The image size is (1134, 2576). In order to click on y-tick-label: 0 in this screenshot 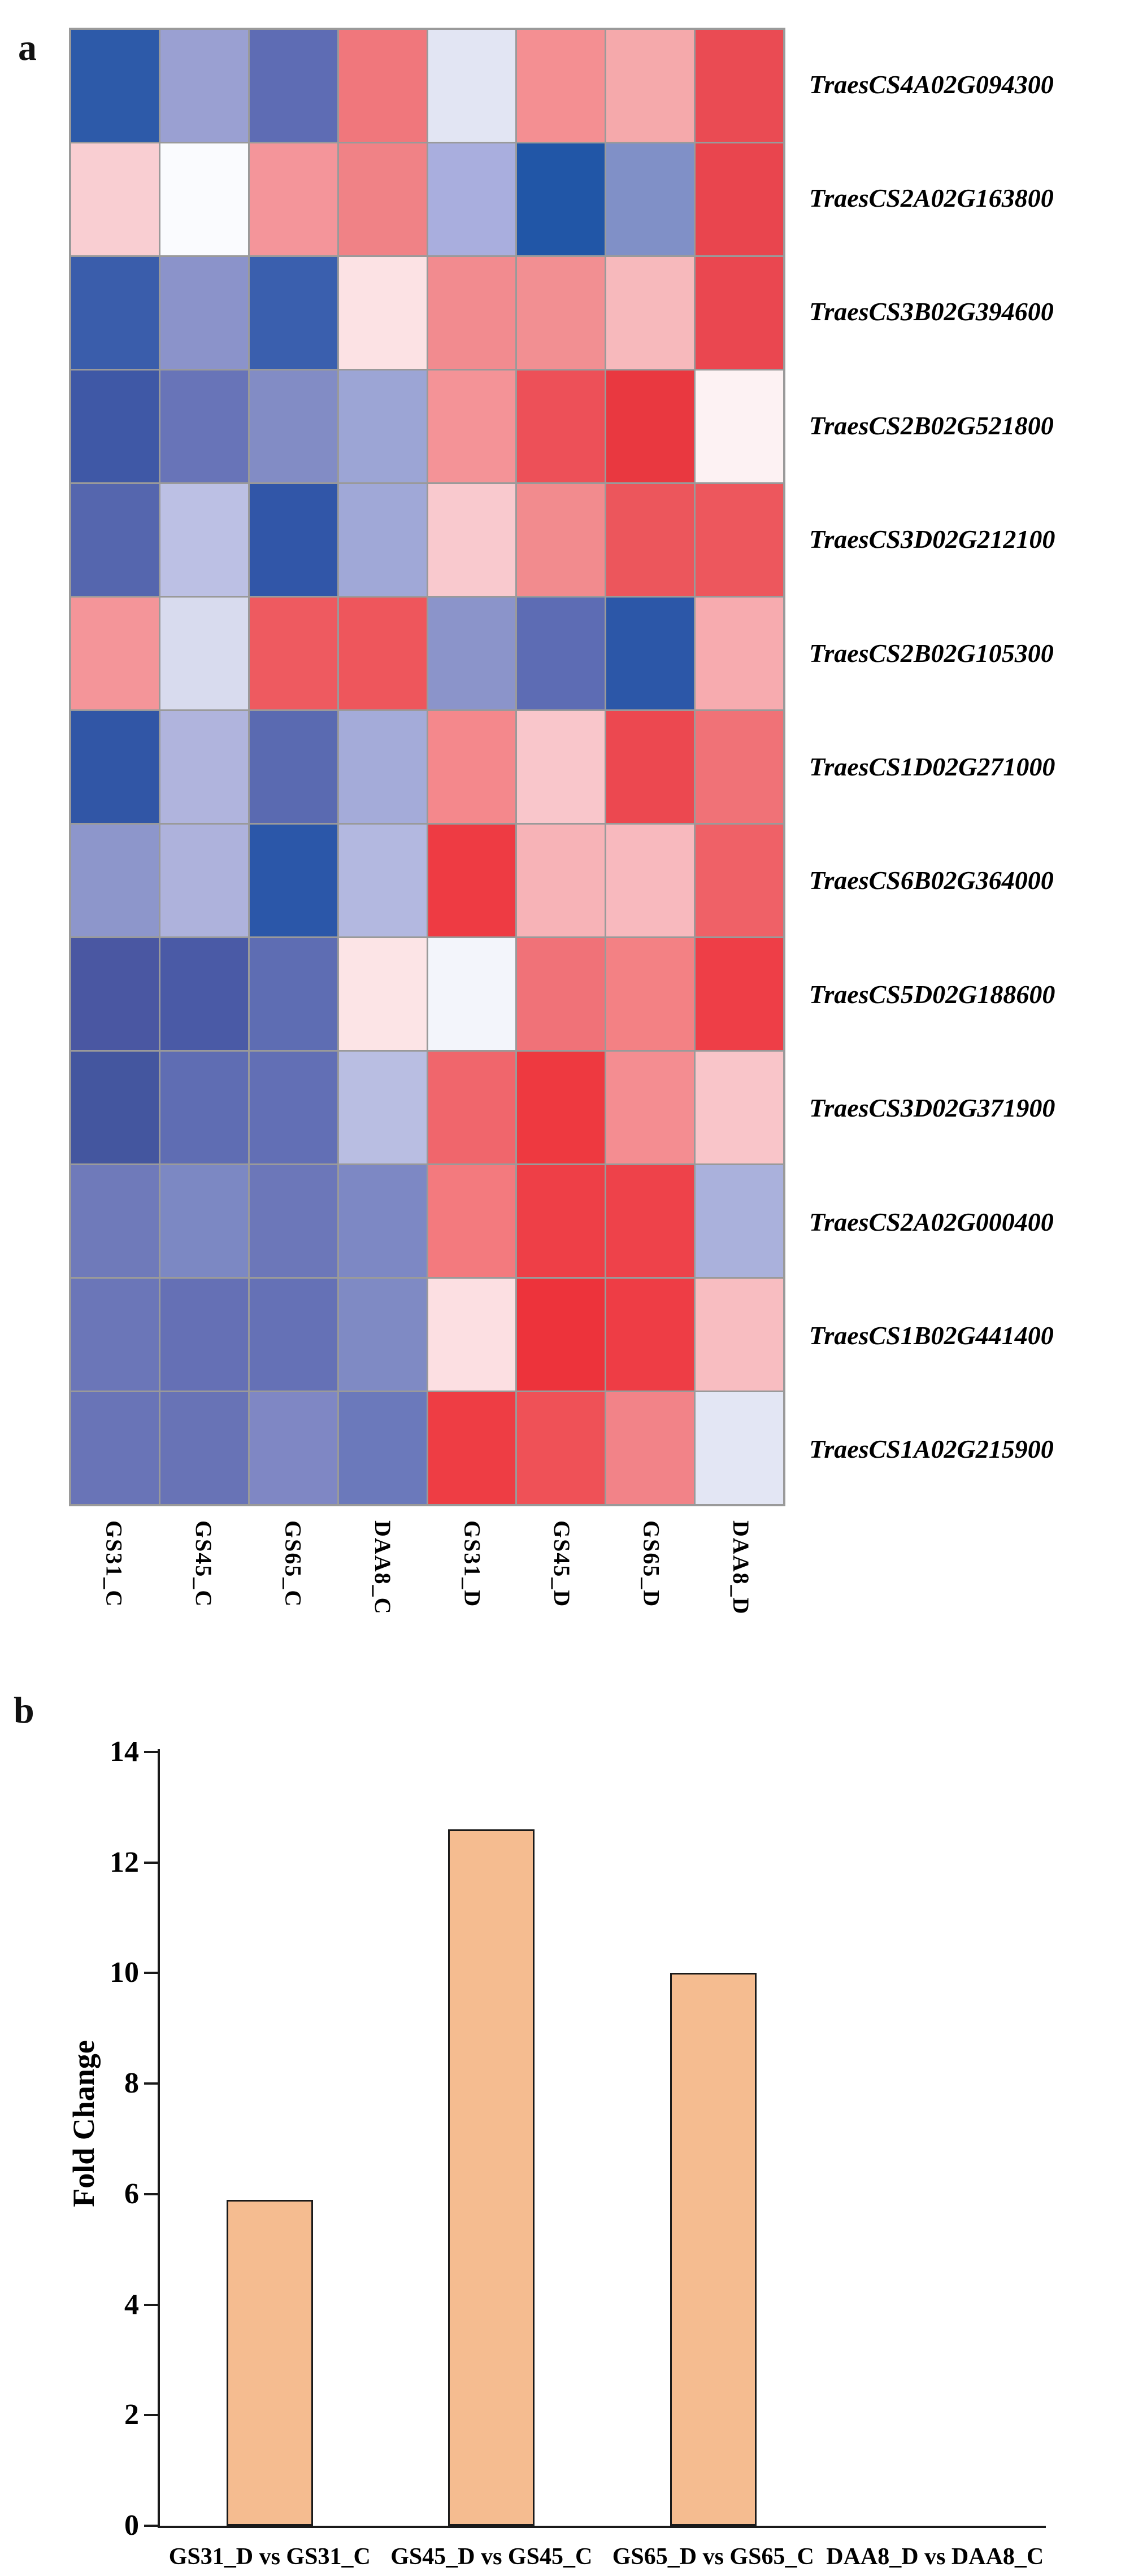, I will do `click(131, 2525)`.